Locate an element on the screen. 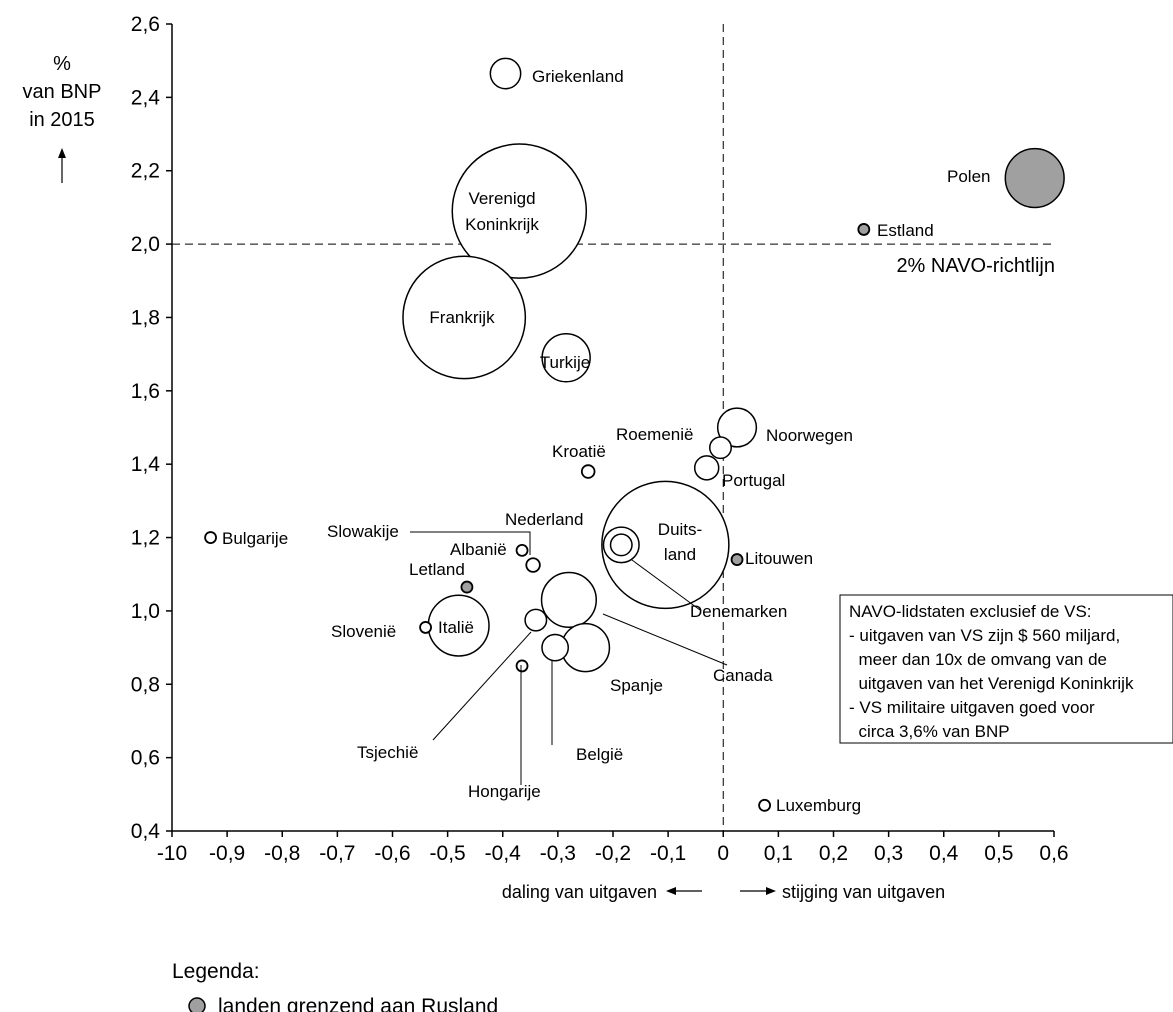 The width and height of the screenshot is (1173, 1012). y-tick-label: 2,4 is located at coordinates (146, 97).